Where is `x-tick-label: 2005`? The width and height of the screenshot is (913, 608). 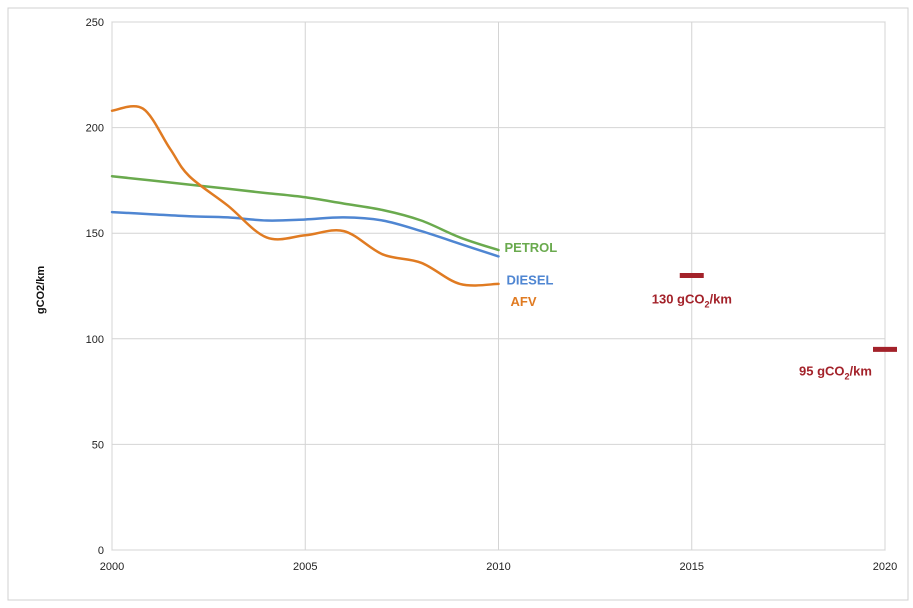
x-tick-label: 2005 is located at coordinates (305, 567).